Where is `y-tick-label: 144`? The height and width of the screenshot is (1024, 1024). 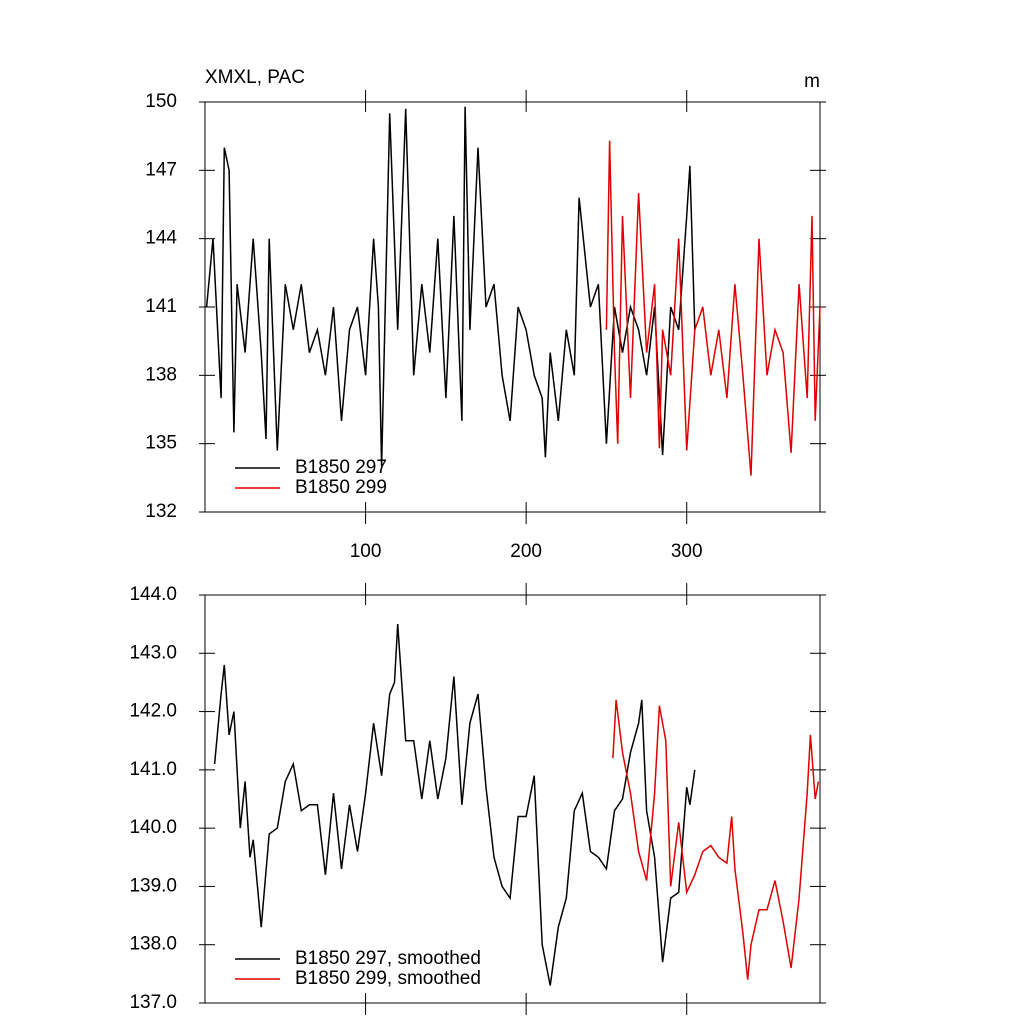
y-tick-label: 144 is located at coordinates (161, 238).